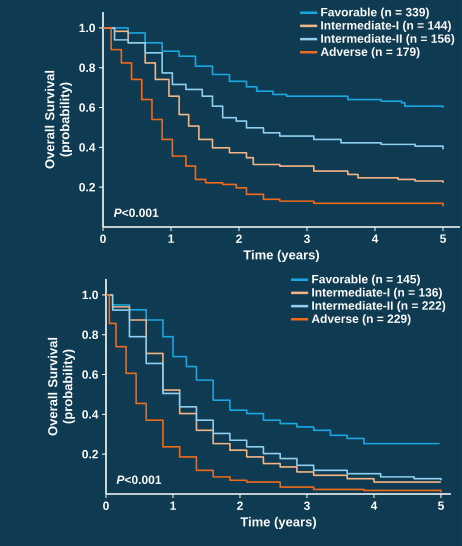 Image resolution: width=462 pixels, height=546 pixels. Describe the element at coordinates (361, 320) in the screenshot. I see `legend-label: Adverse (n = 229)` at that location.